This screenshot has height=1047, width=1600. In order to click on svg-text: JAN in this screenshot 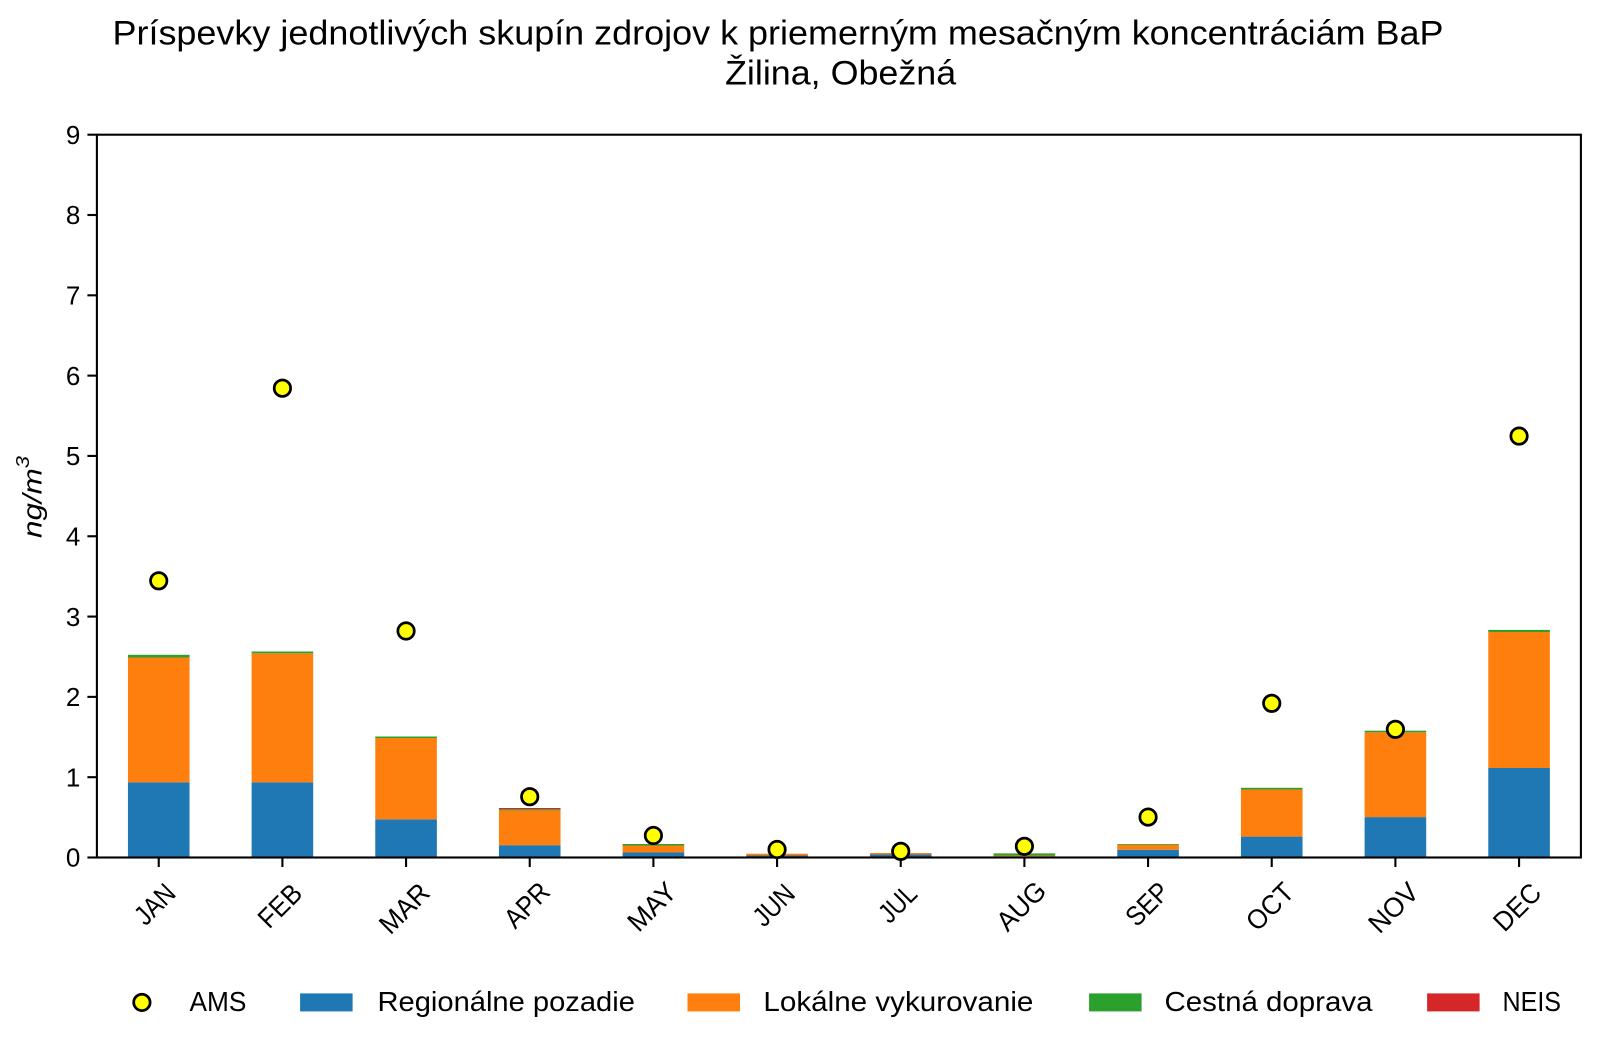, I will do `click(155, 904)`.